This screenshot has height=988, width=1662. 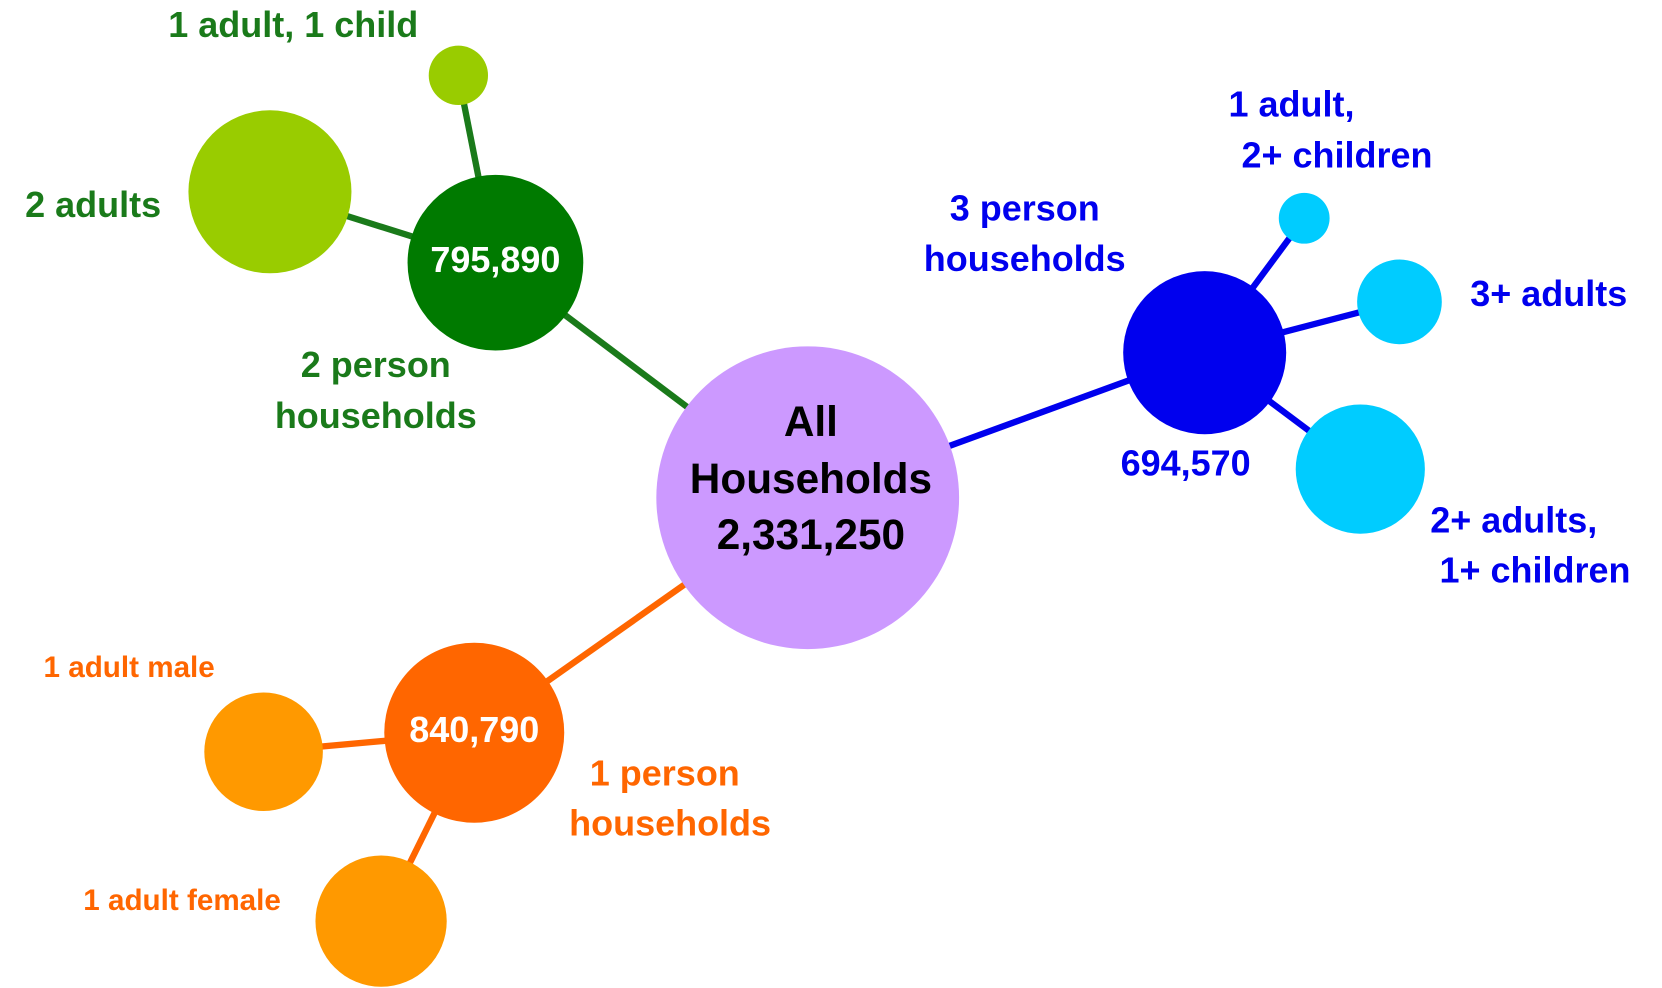 What do you see at coordinates (293, 24) in the screenshot?
I see `child-label: 1 adult, 1 child` at bounding box center [293, 24].